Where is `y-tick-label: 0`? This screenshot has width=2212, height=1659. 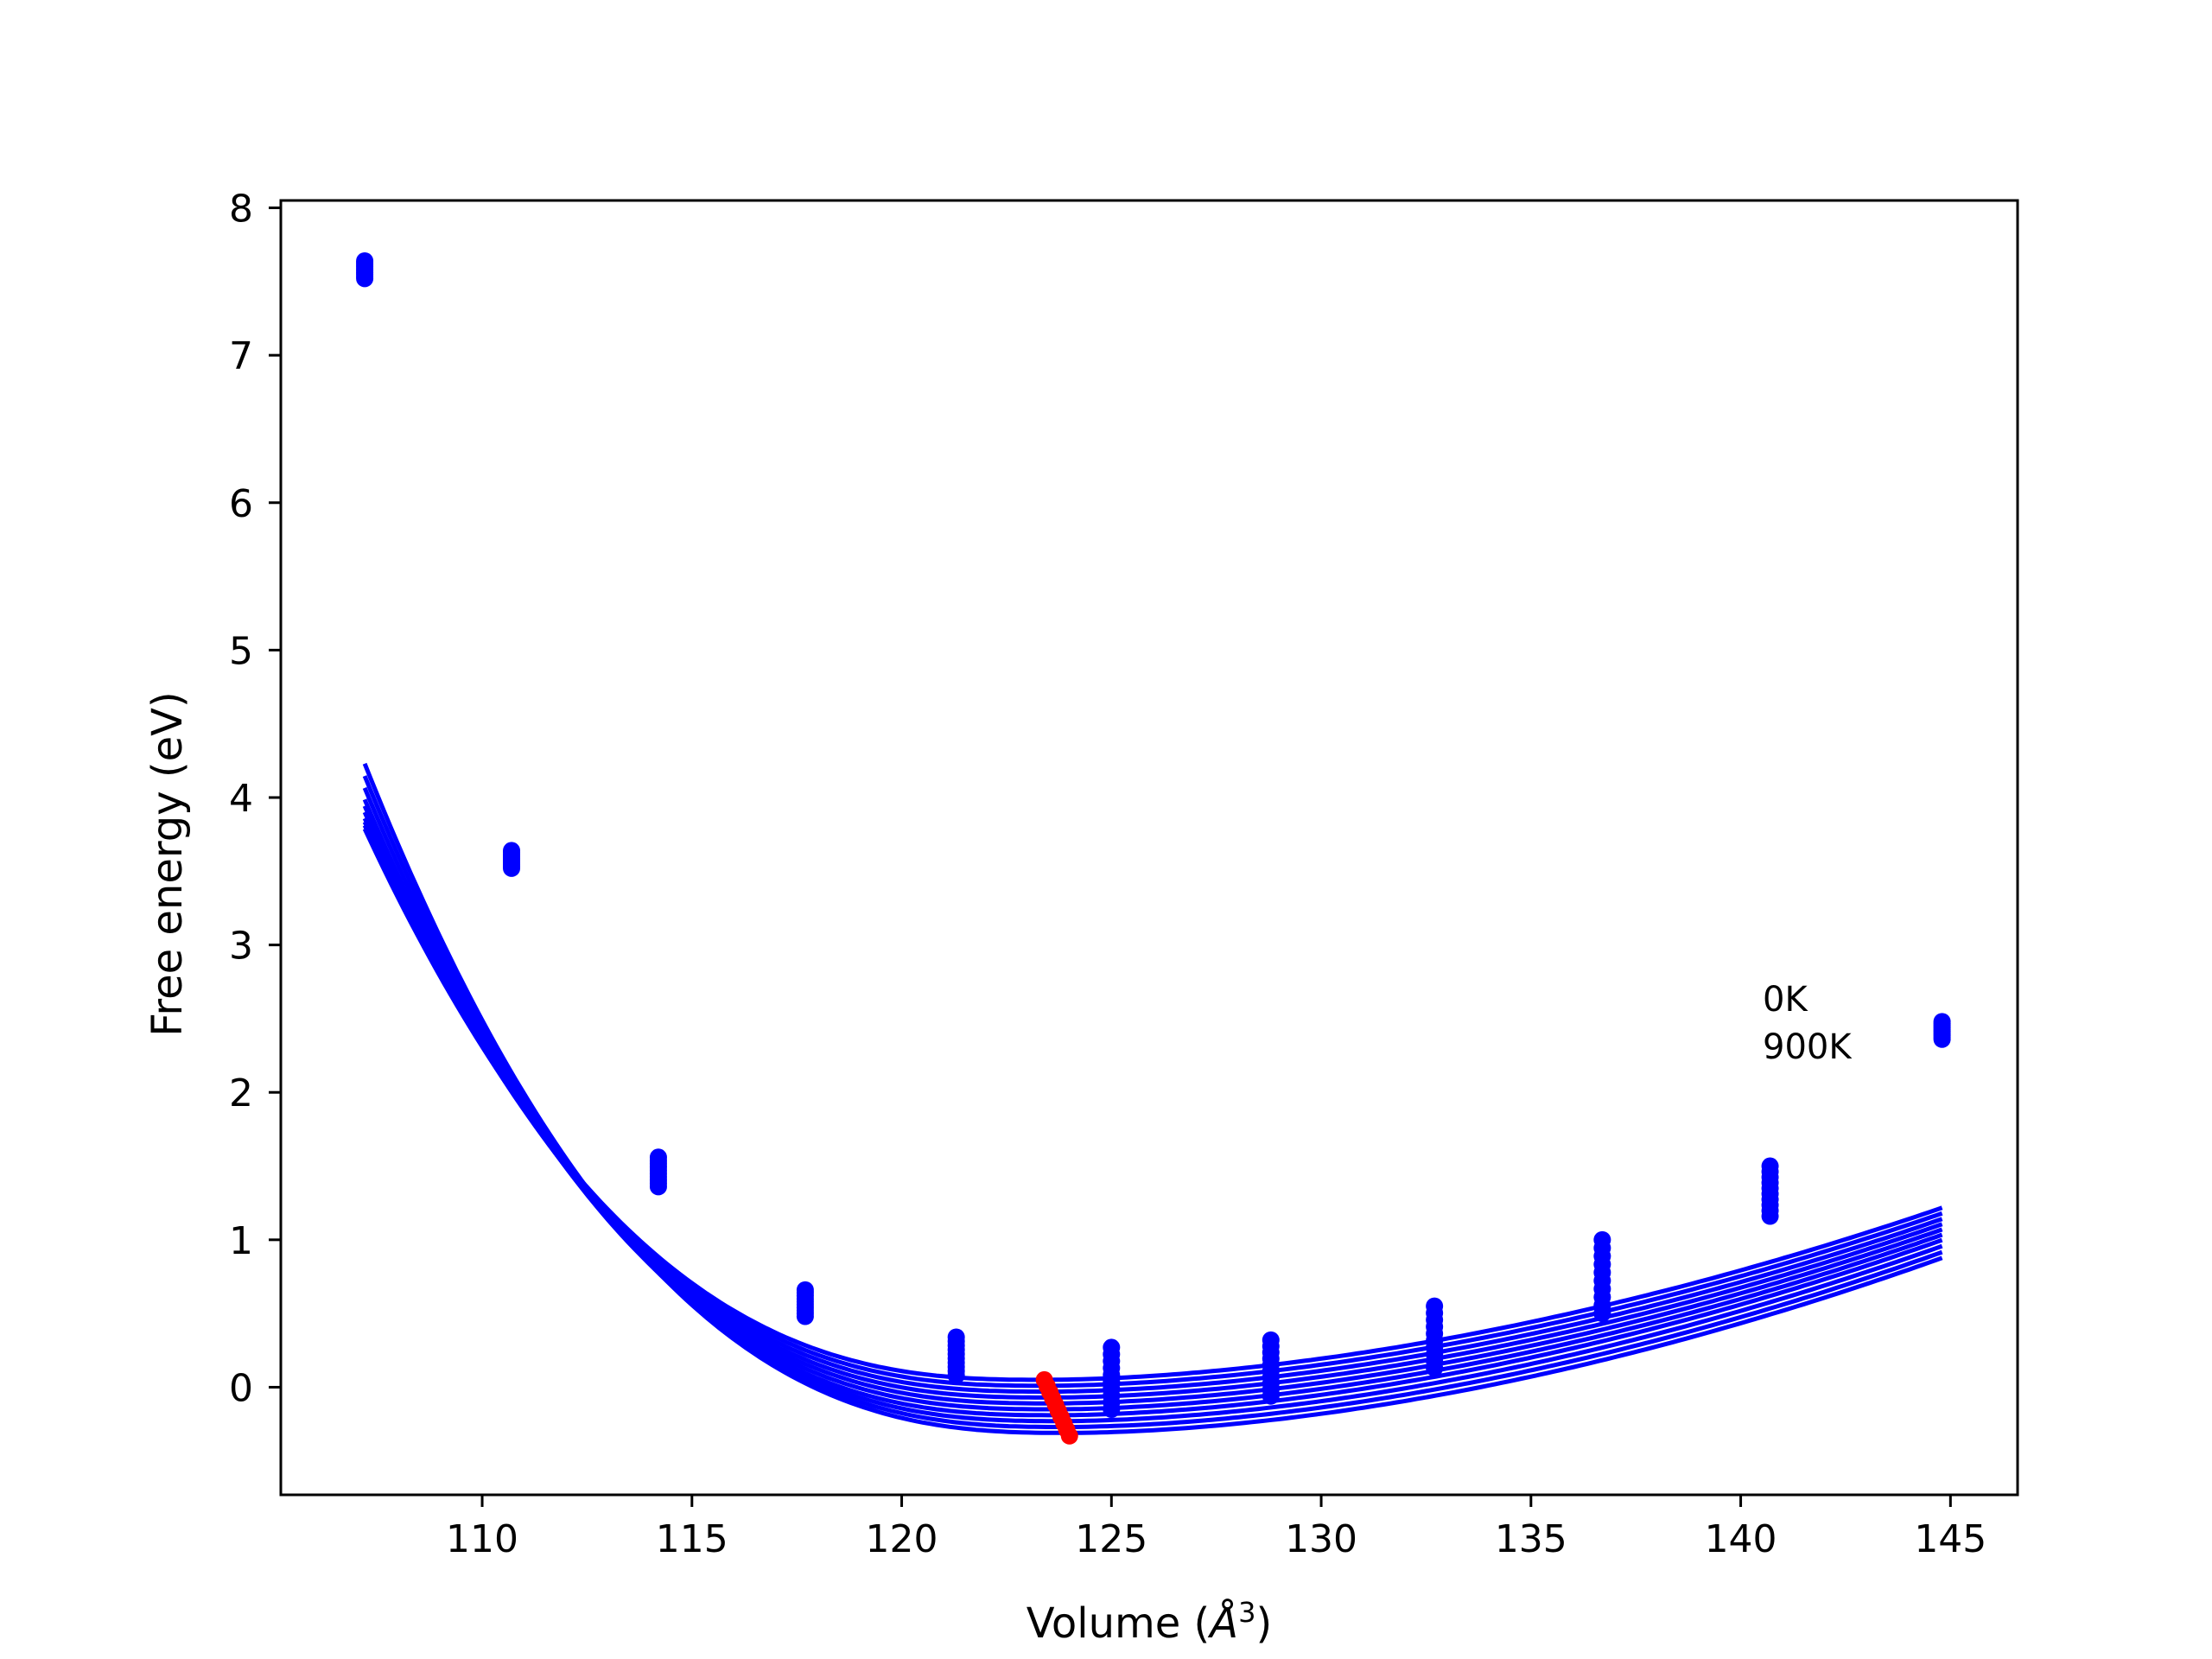 y-tick-label: 0 is located at coordinates (241, 1388).